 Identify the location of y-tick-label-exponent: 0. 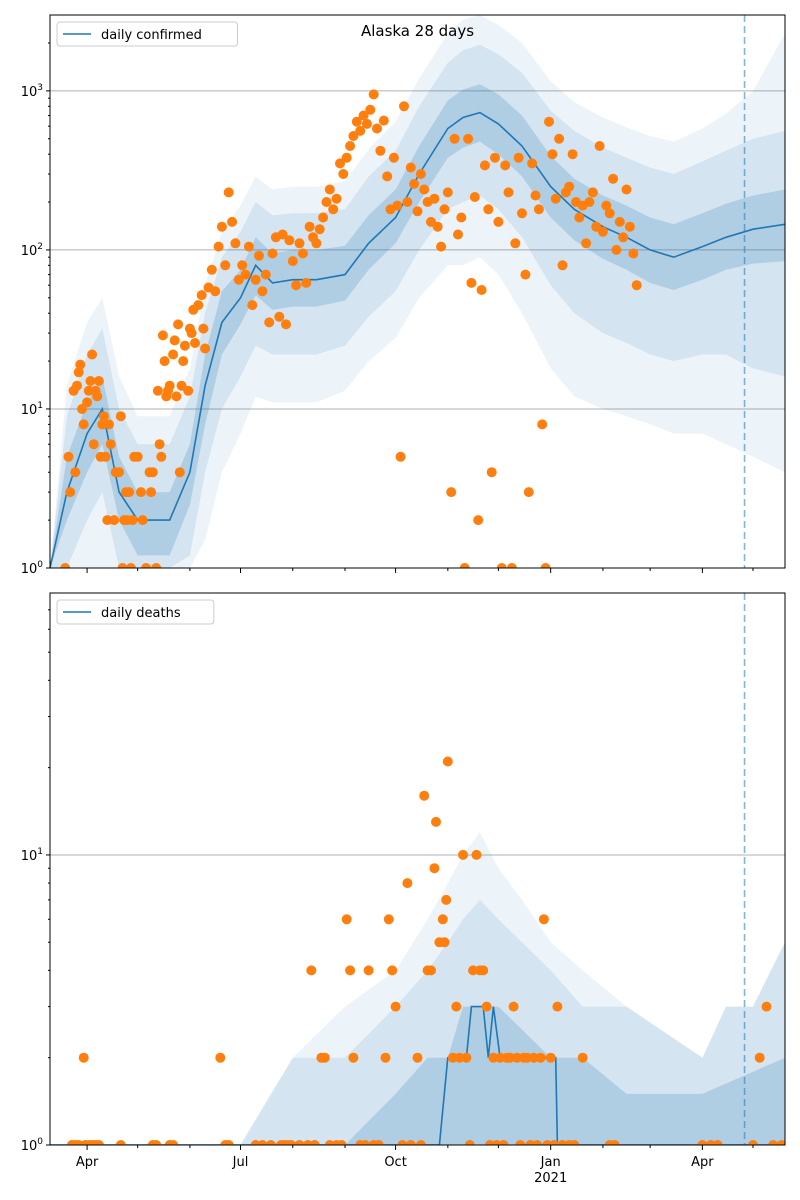
(40, 1142).